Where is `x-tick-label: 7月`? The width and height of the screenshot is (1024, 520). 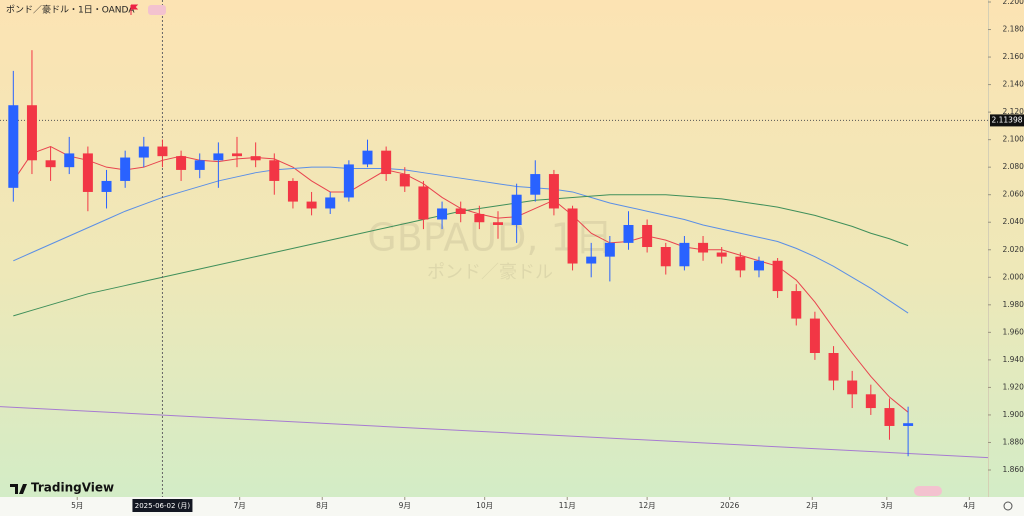 x-tick-label: 7月 is located at coordinates (240, 505).